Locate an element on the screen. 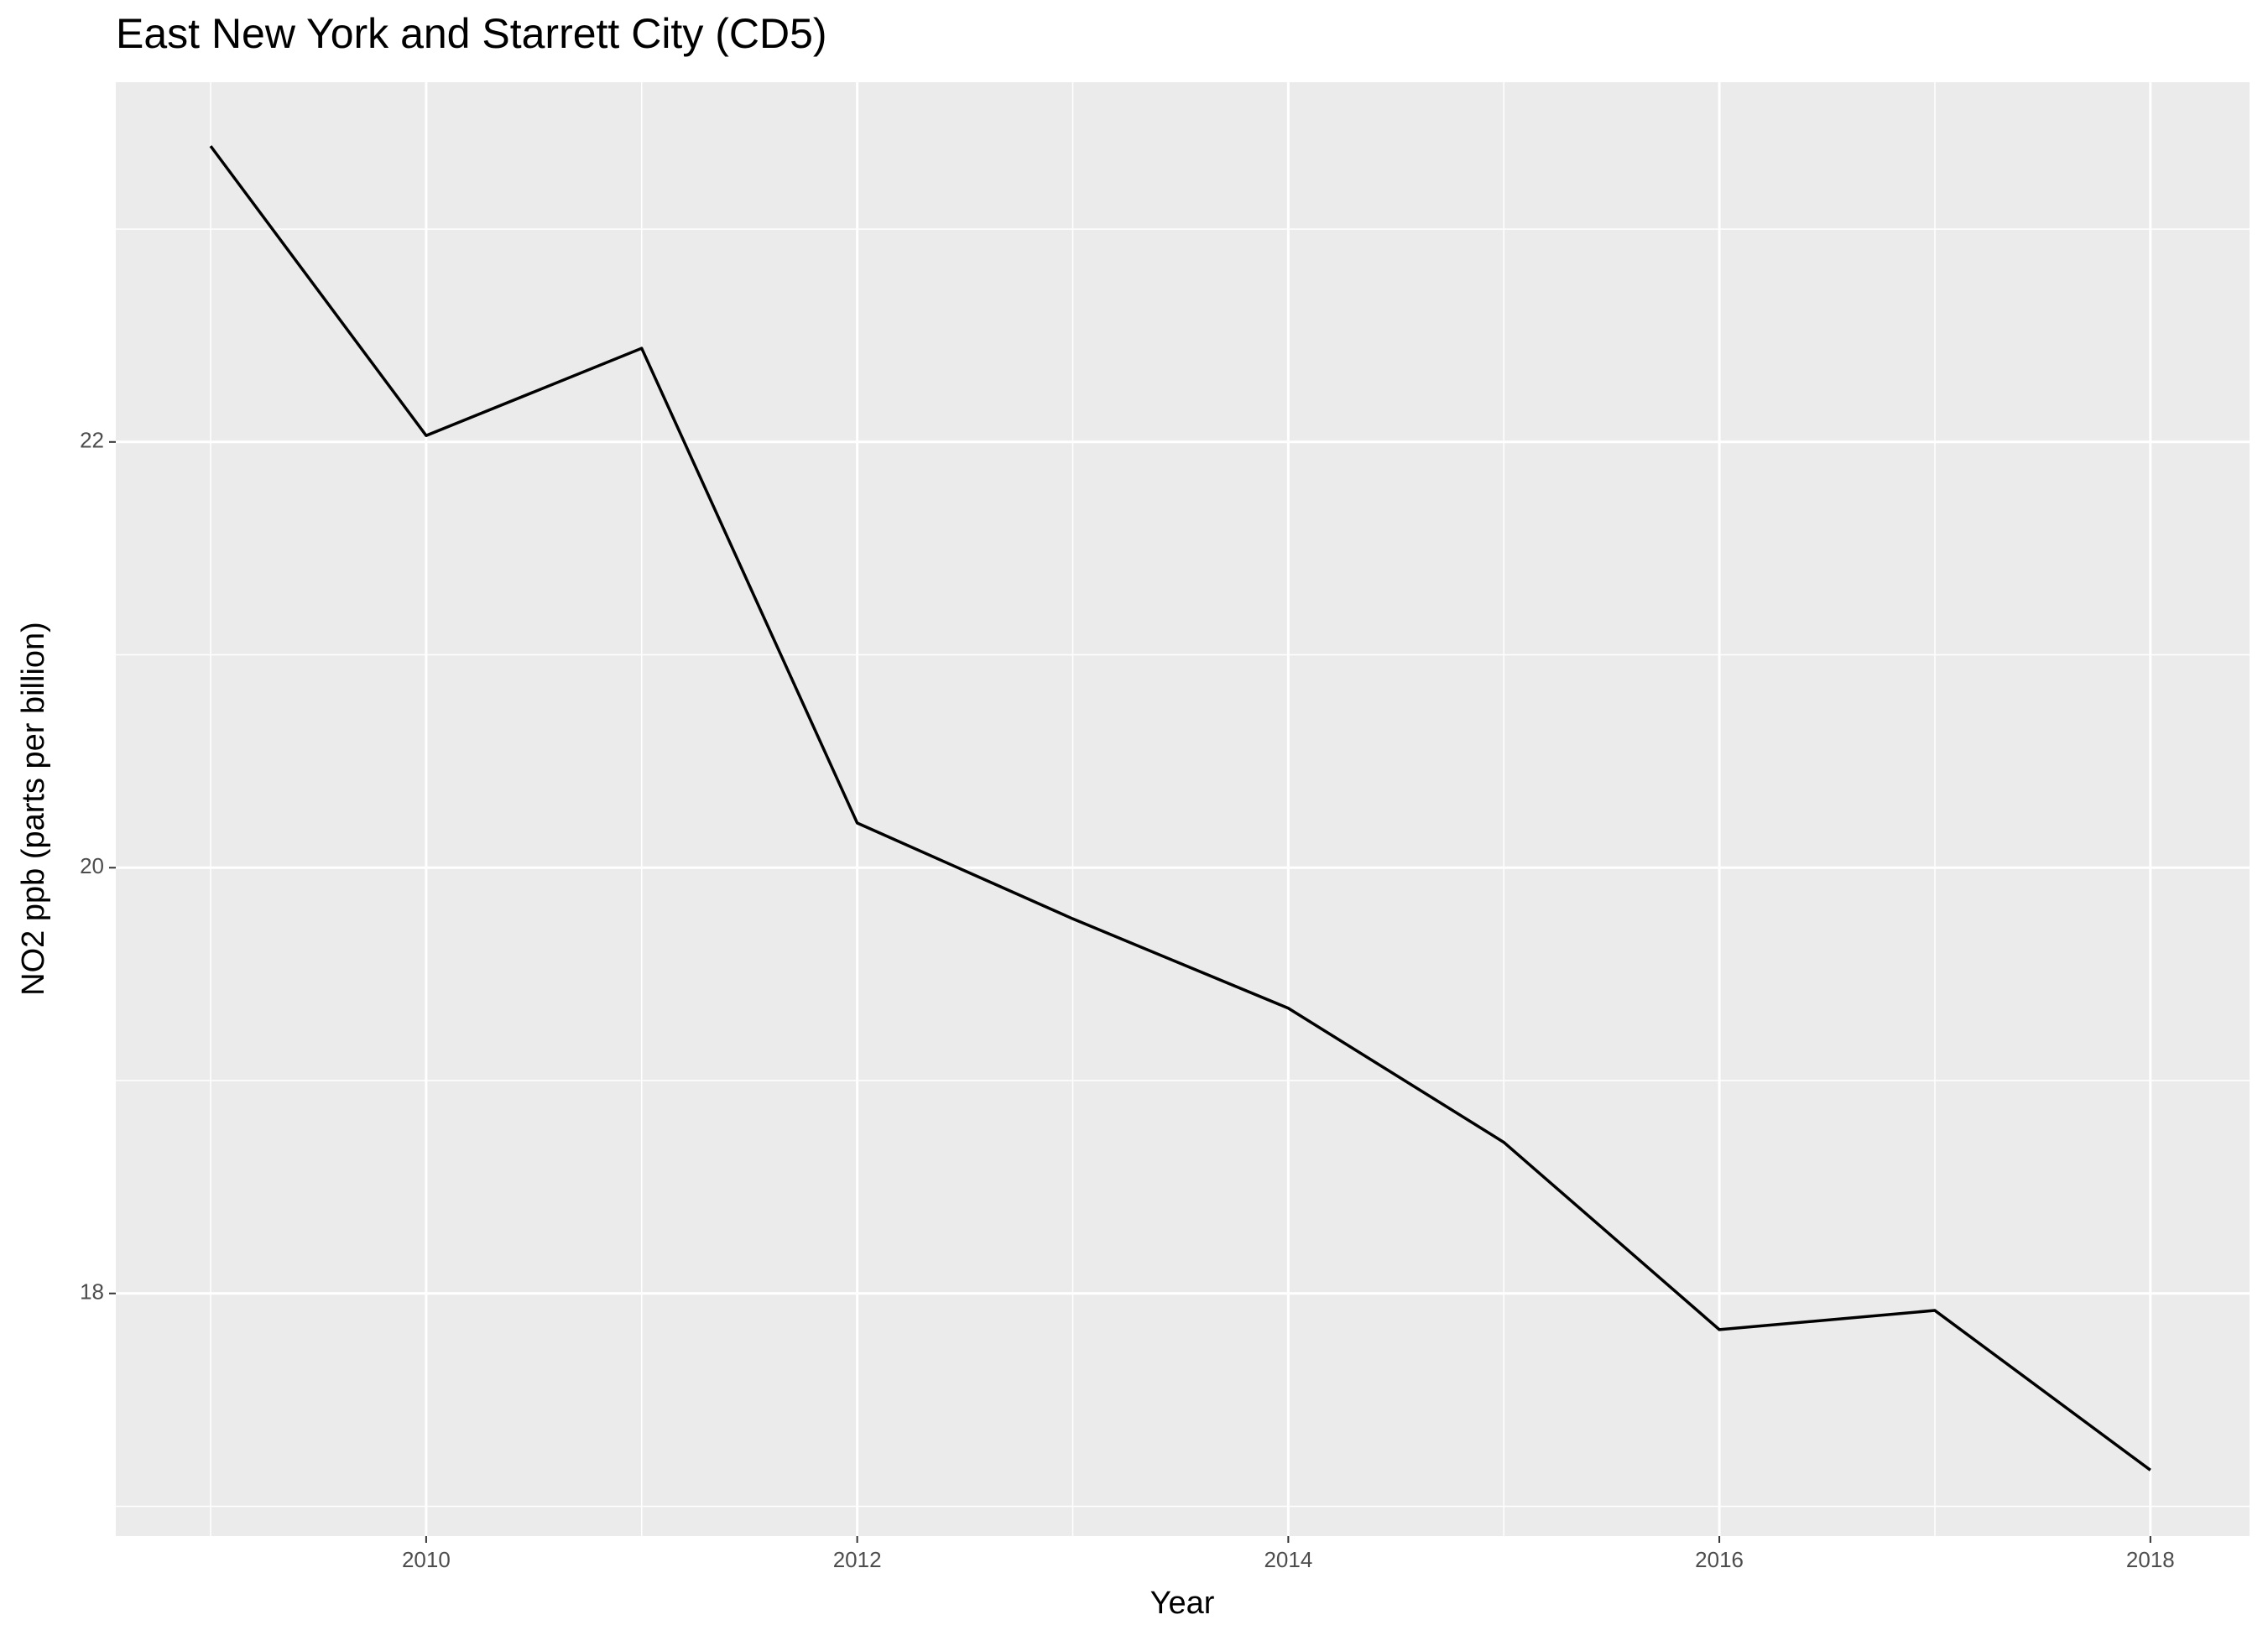  x-tick-label: 2016 is located at coordinates (1720, 1560).